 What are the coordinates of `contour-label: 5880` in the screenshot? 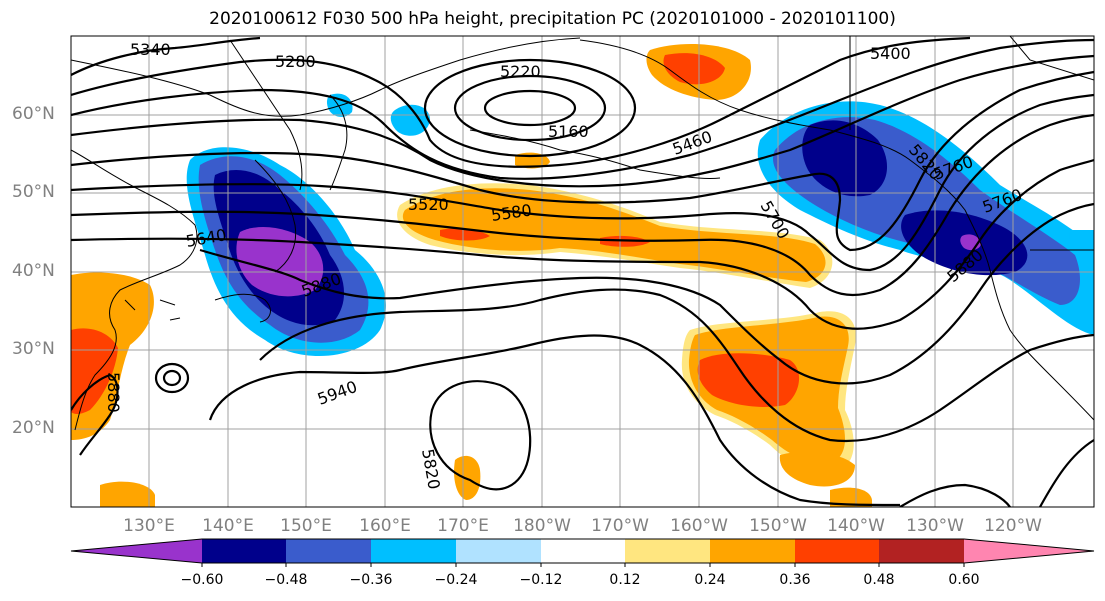 It's located at (113, 392).